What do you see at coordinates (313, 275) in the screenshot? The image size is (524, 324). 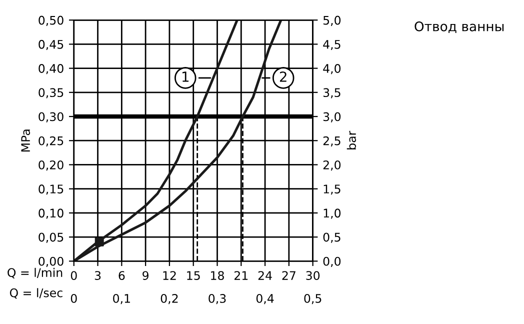 I see `x-tick-label: 30` at bounding box center [313, 275].